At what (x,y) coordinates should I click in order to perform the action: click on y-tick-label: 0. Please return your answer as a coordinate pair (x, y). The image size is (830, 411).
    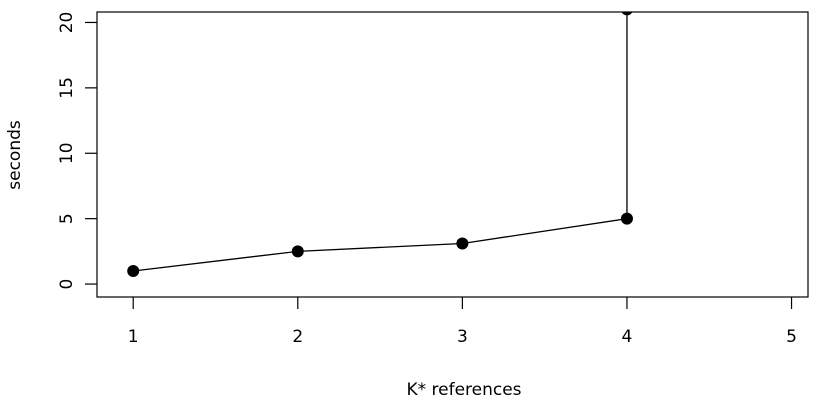
    Looking at the image, I should click on (67, 284).